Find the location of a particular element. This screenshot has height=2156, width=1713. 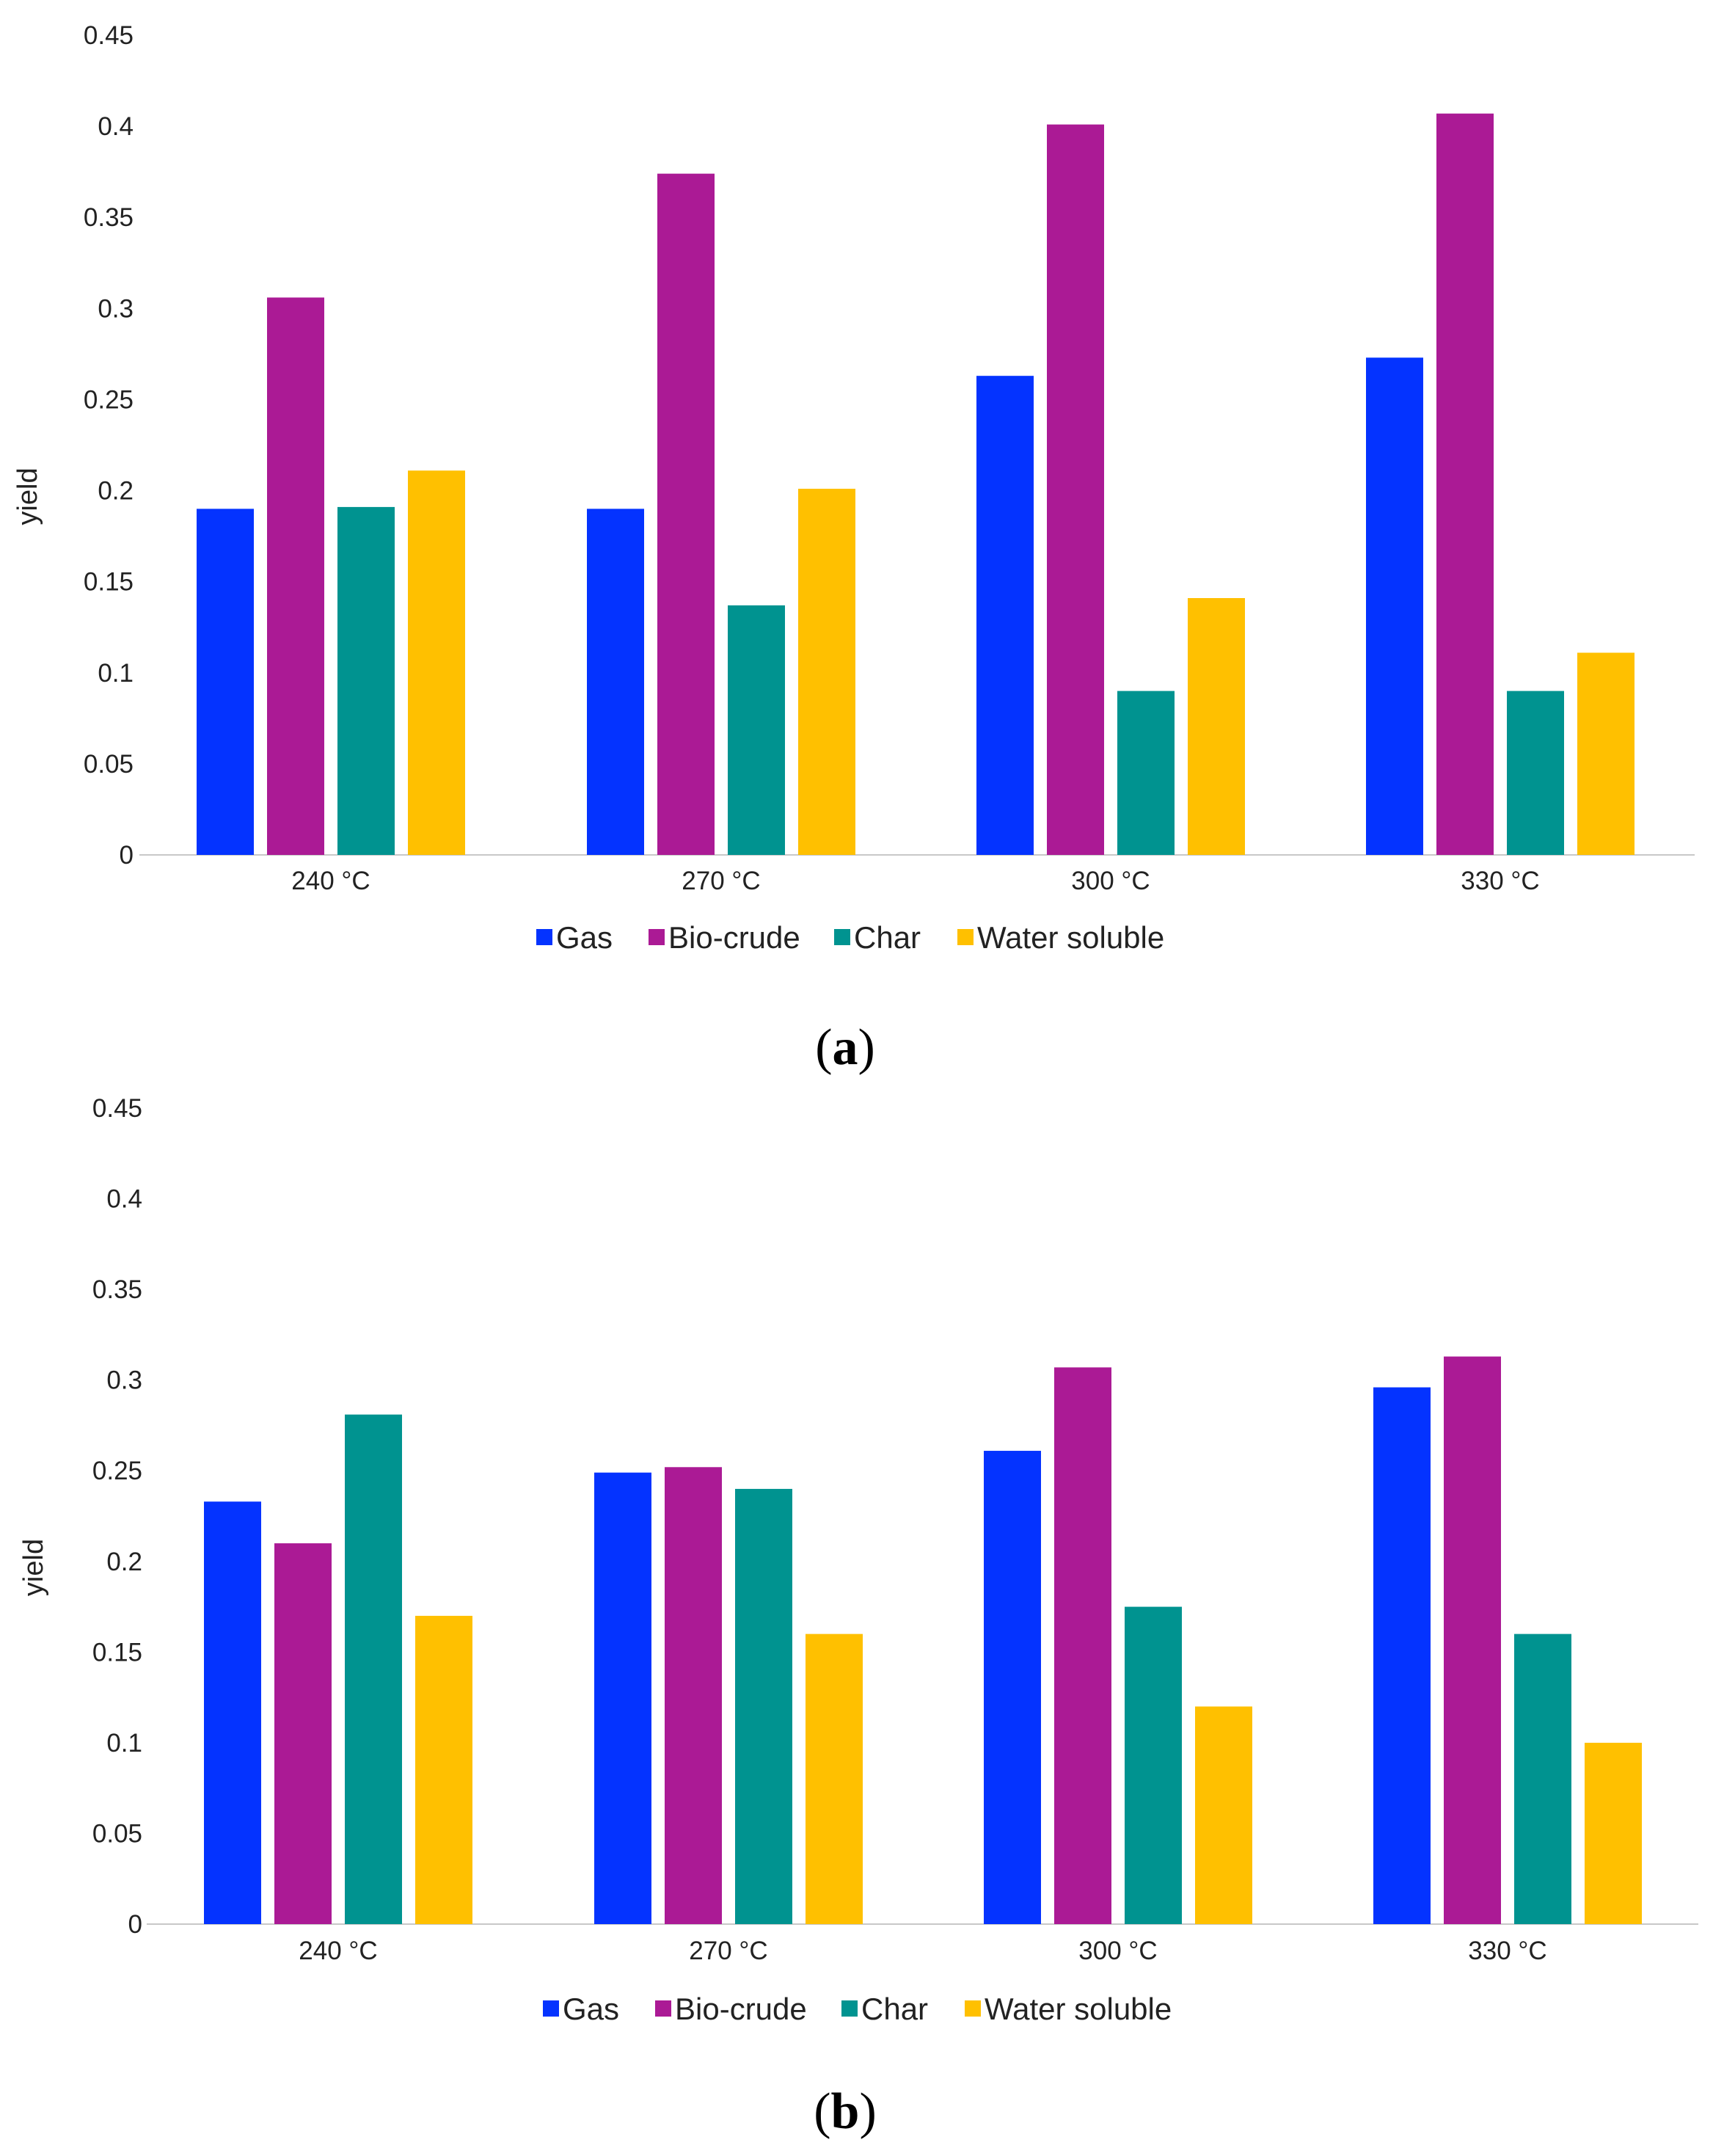

panel-label-letter: a is located at coordinates (845, 1047).